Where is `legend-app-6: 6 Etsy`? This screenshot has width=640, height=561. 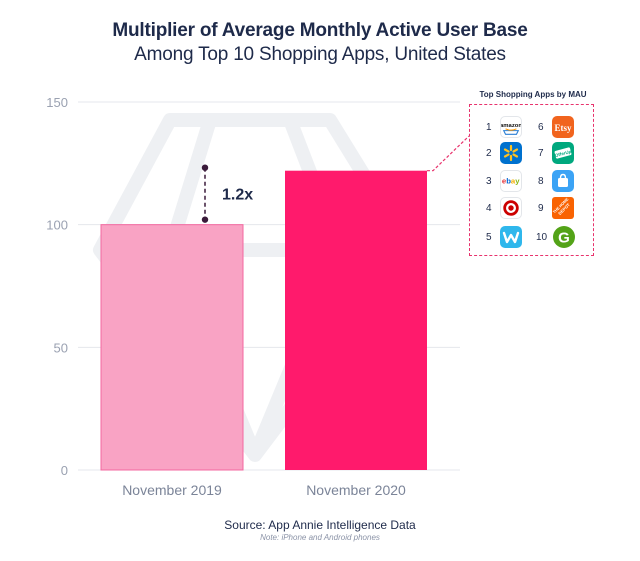
legend-app-6: 6 Etsy is located at coordinates (556, 127).